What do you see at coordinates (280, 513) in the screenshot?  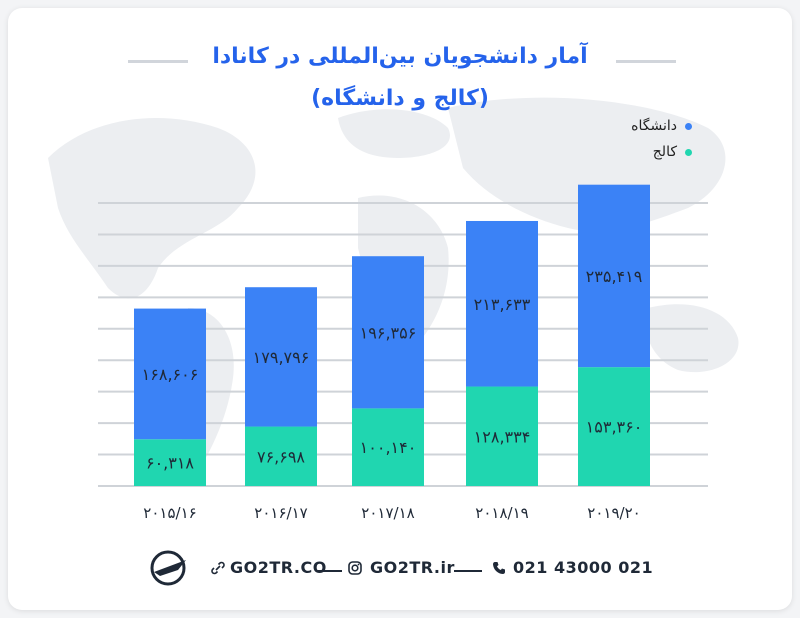 I see `x-tick-label: ۲۰۱۶/۱۷` at bounding box center [280, 513].